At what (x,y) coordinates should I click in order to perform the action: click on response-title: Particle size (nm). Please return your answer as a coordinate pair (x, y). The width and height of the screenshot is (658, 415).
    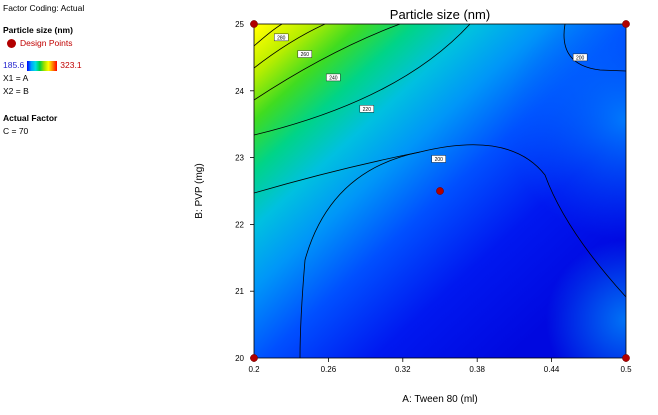
    Looking at the image, I should click on (38, 30).